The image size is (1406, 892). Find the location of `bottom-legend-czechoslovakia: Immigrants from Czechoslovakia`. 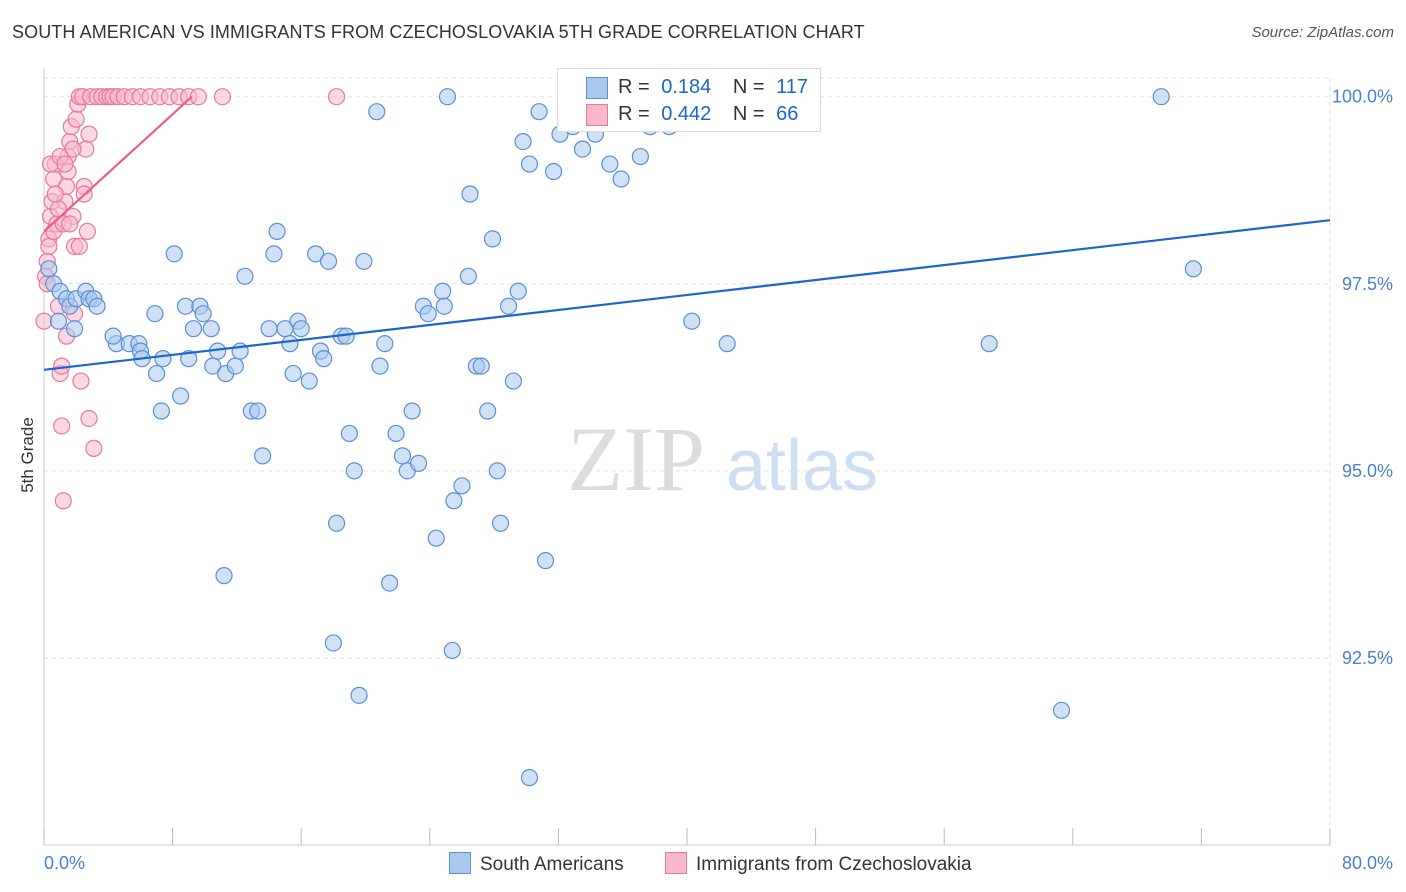

bottom-legend-czechoslovakia: Immigrants from Czechoslovakia is located at coordinates (818, 864).